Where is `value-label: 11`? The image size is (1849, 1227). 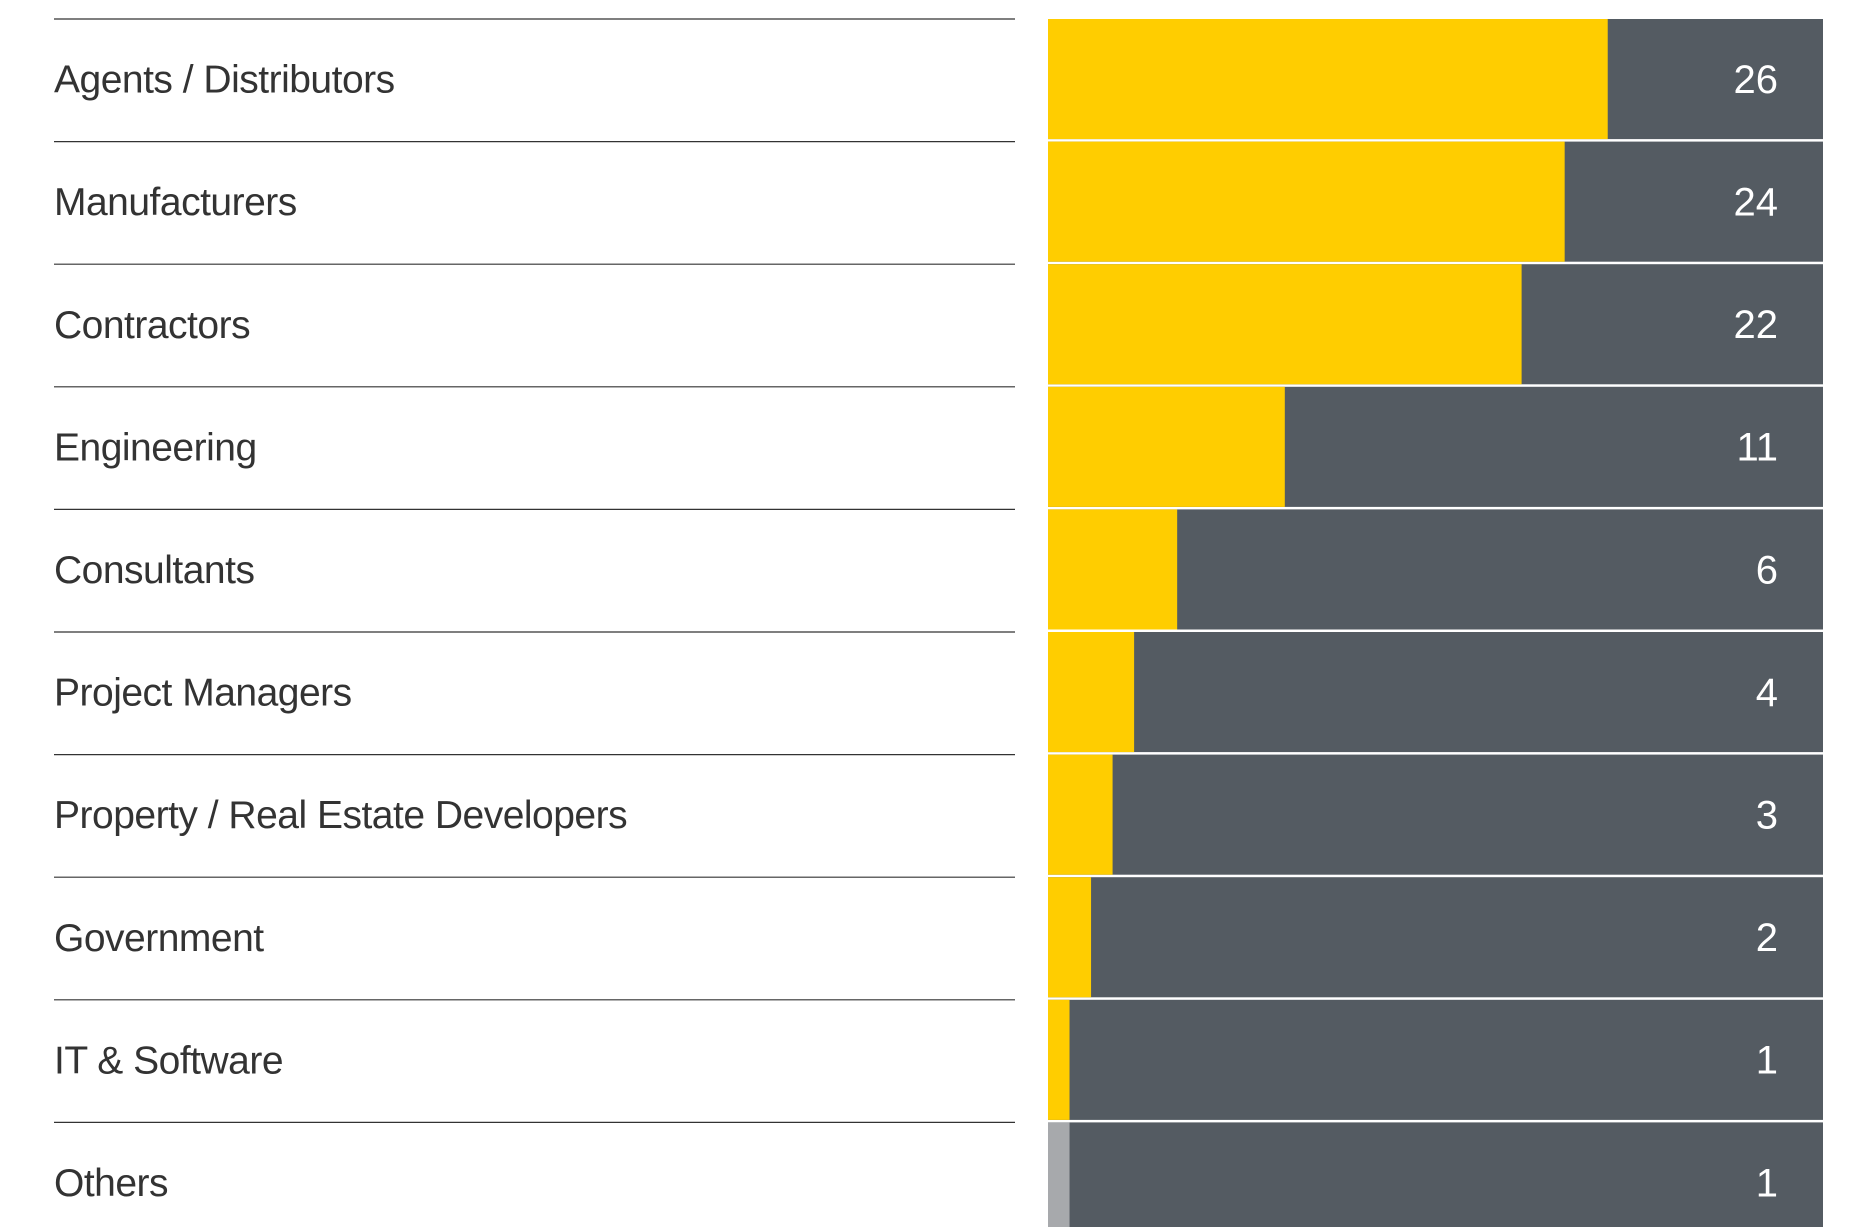 value-label: 11 is located at coordinates (1757, 448).